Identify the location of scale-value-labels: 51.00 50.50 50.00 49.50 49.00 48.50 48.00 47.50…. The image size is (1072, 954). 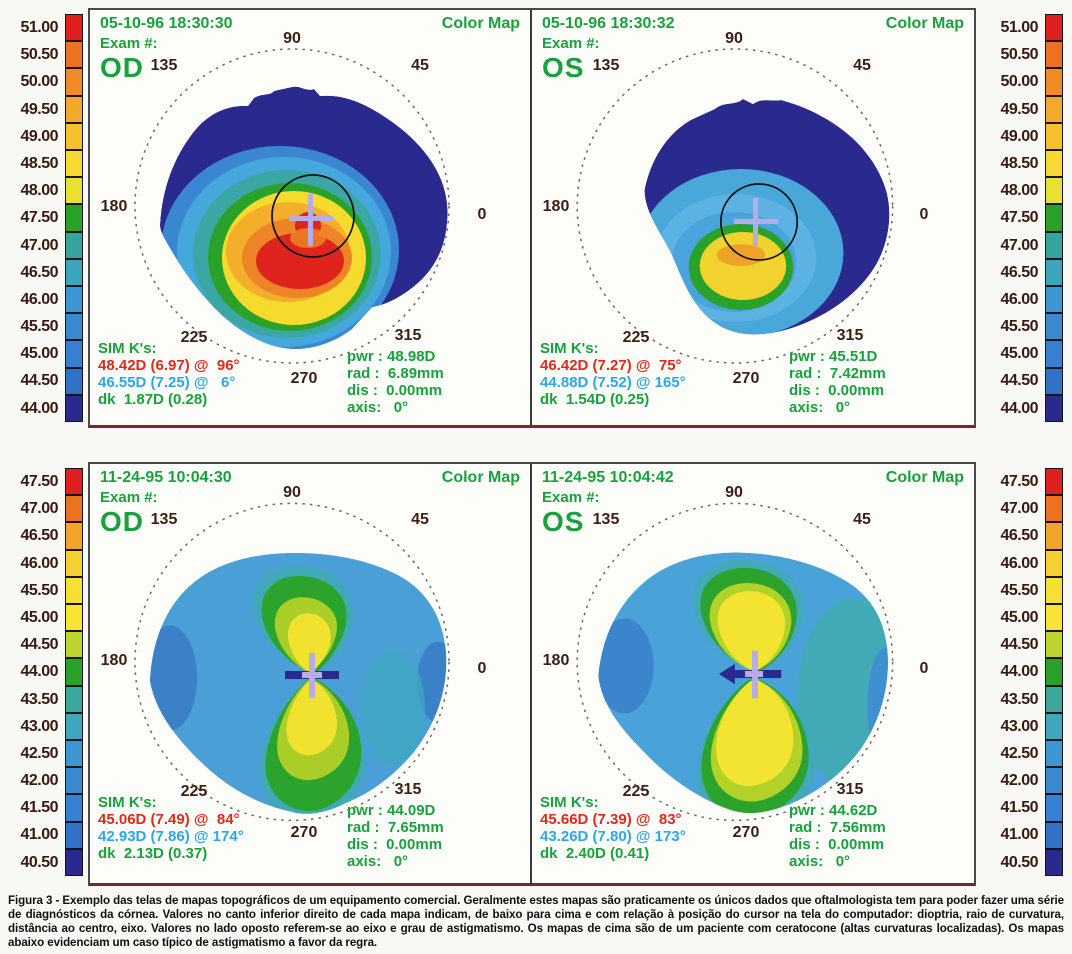
(1012, 218).